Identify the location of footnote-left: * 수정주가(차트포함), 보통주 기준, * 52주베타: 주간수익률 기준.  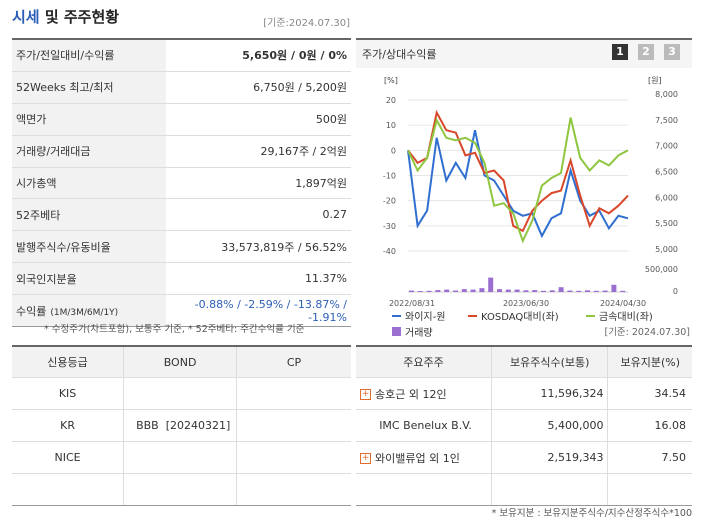
(174, 329).